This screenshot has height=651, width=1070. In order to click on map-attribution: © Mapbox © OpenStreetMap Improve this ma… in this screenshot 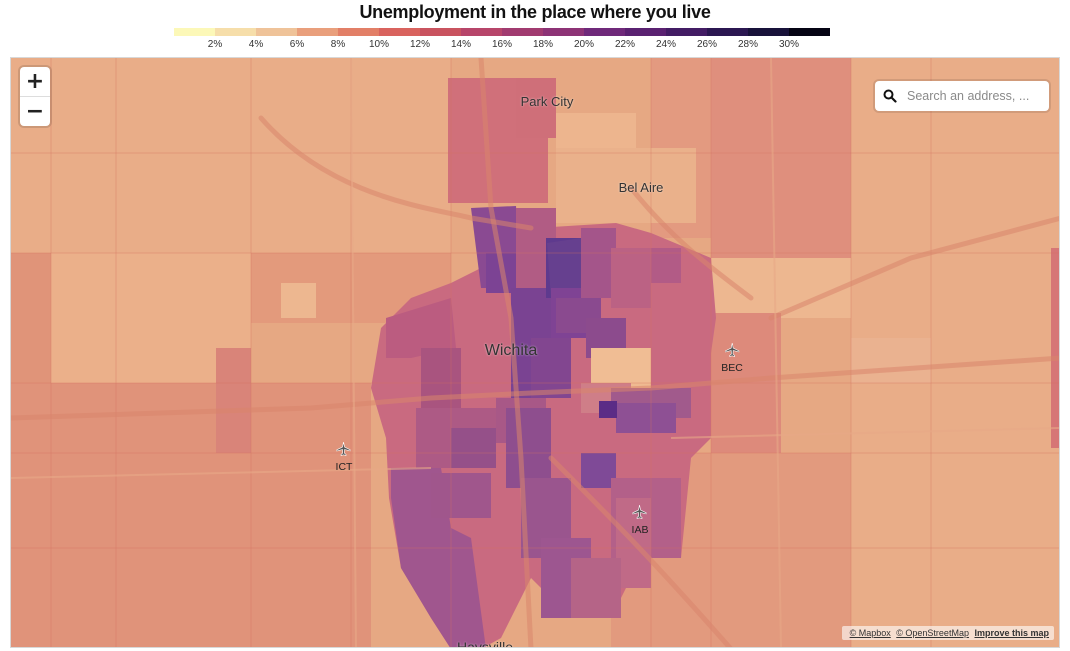, I will do `click(947, 633)`.